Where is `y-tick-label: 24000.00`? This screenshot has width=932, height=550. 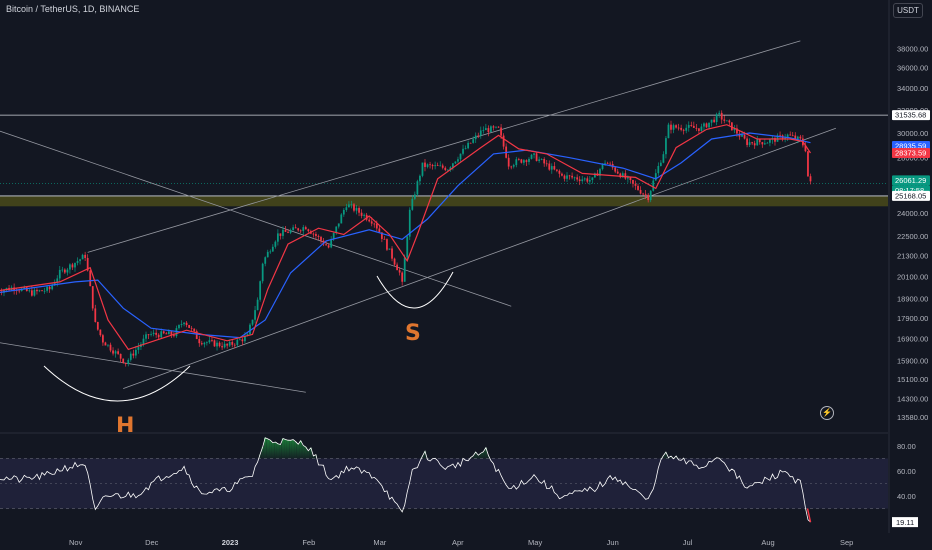
y-tick-label: 24000.00 is located at coordinates (912, 213).